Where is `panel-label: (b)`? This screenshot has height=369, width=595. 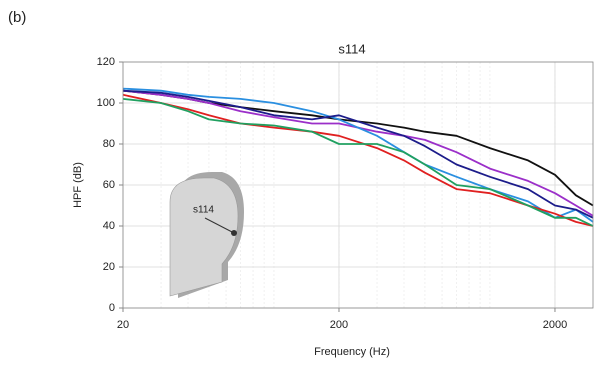 panel-label: (b) is located at coordinates (17, 17).